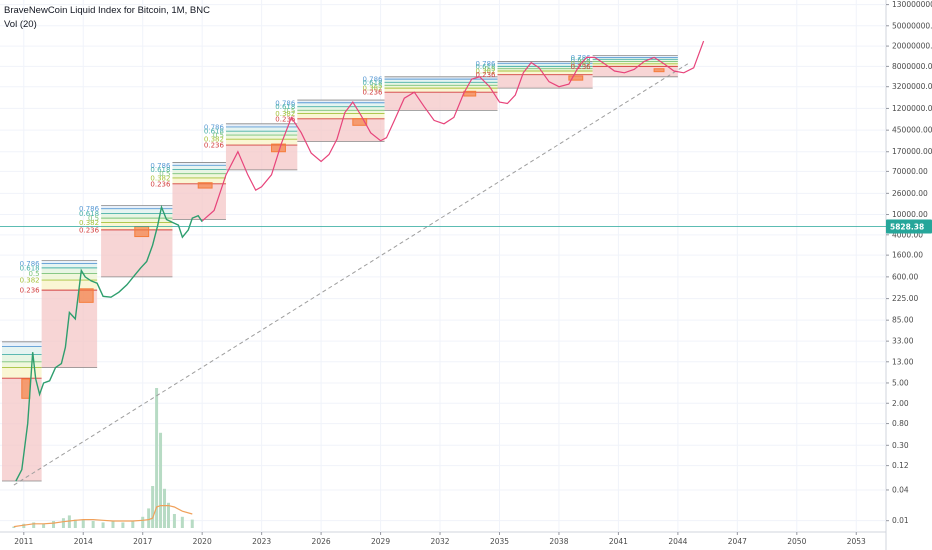 Image resolution: width=932 pixels, height=550 pixels. I want to click on time-tick-label: 2017, so click(142, 541).